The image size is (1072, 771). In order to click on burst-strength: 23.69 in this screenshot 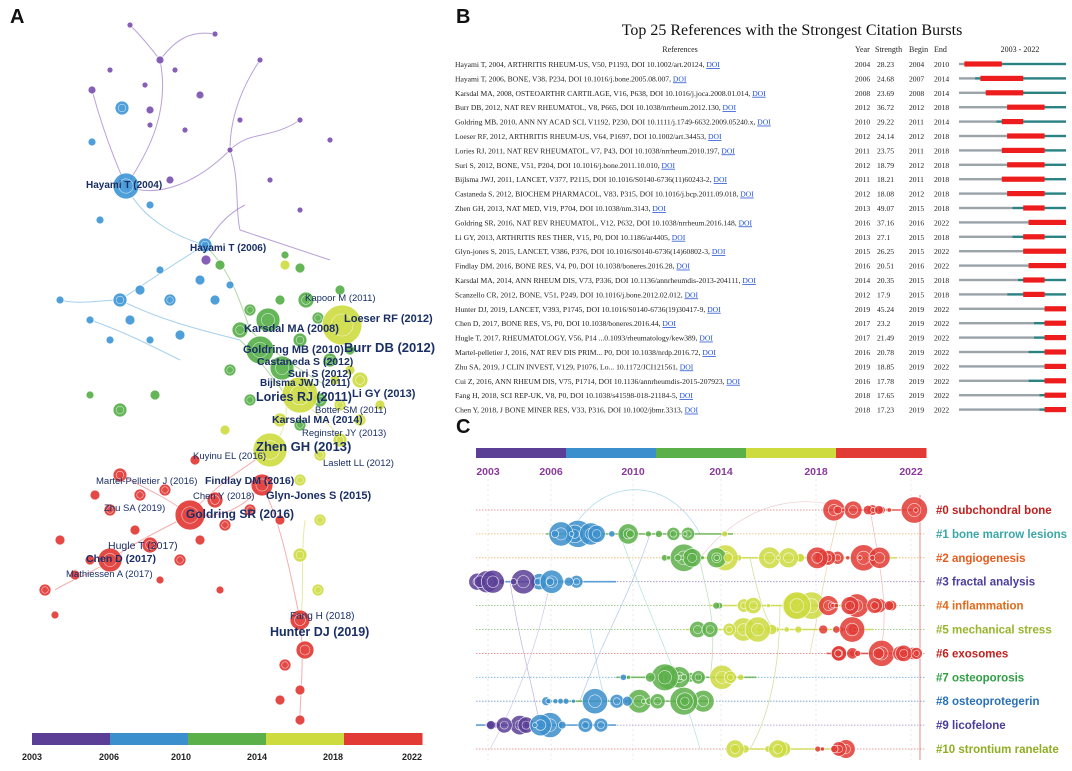, I will do `click(885, 93)`.